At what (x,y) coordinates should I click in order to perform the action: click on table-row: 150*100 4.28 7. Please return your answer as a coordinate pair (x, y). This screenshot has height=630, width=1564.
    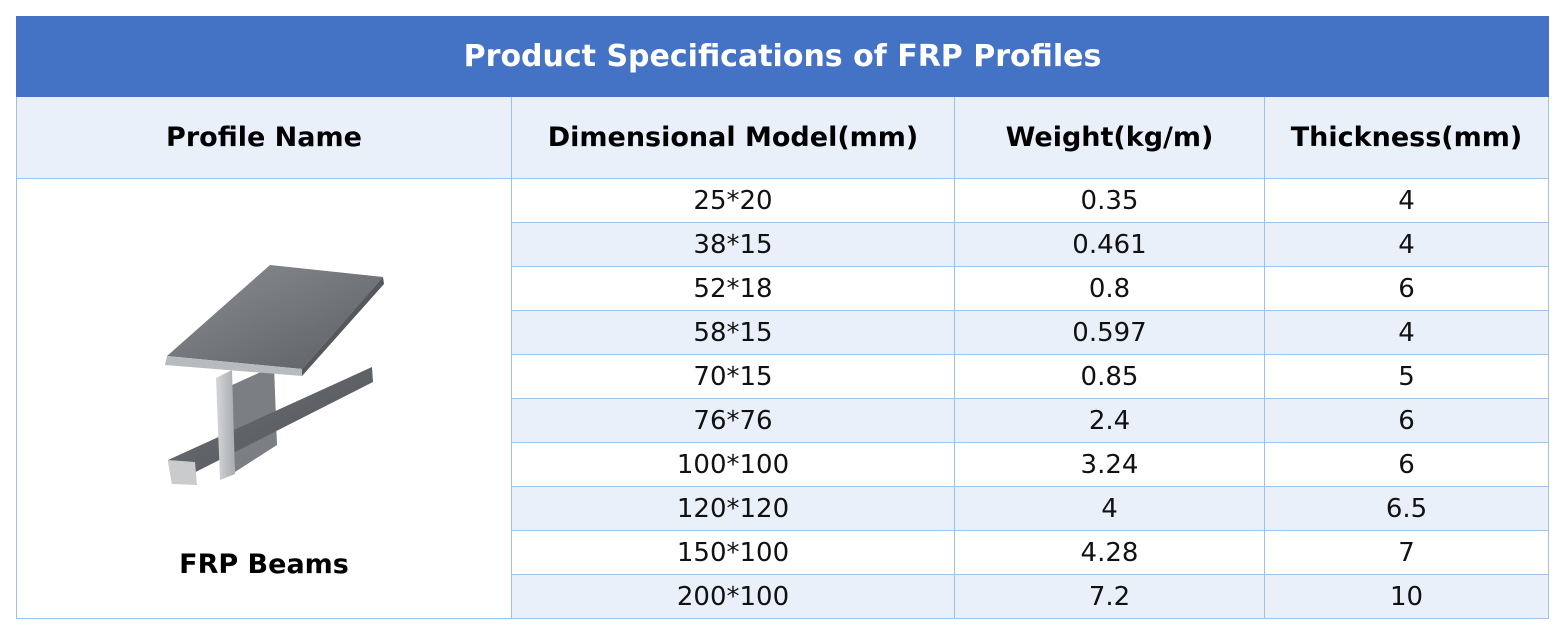
    Looking at the image, I should click on (783, 552).